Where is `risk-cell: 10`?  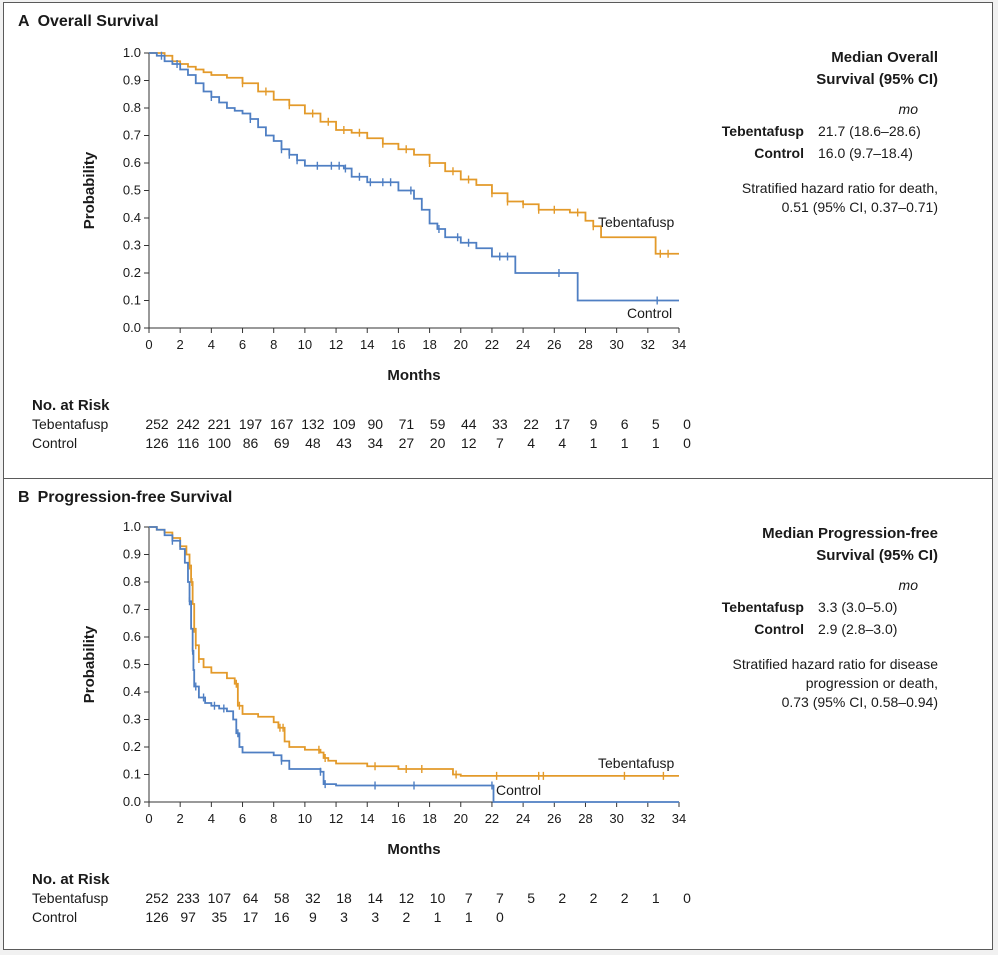
risk-cell: 10 is located at coordinates (437, 898).